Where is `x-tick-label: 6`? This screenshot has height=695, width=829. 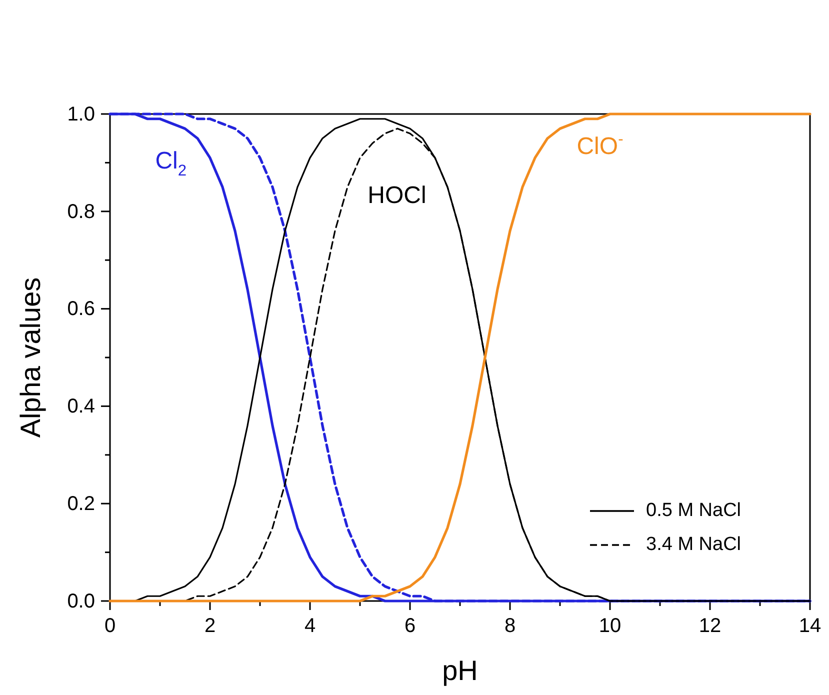 x-tick-label: 6 is located at coordinates (410, 626).